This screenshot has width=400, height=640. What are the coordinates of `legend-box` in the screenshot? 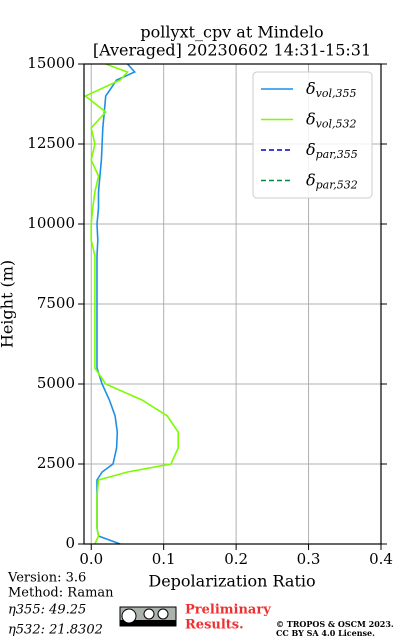 It's located at (312, 135).